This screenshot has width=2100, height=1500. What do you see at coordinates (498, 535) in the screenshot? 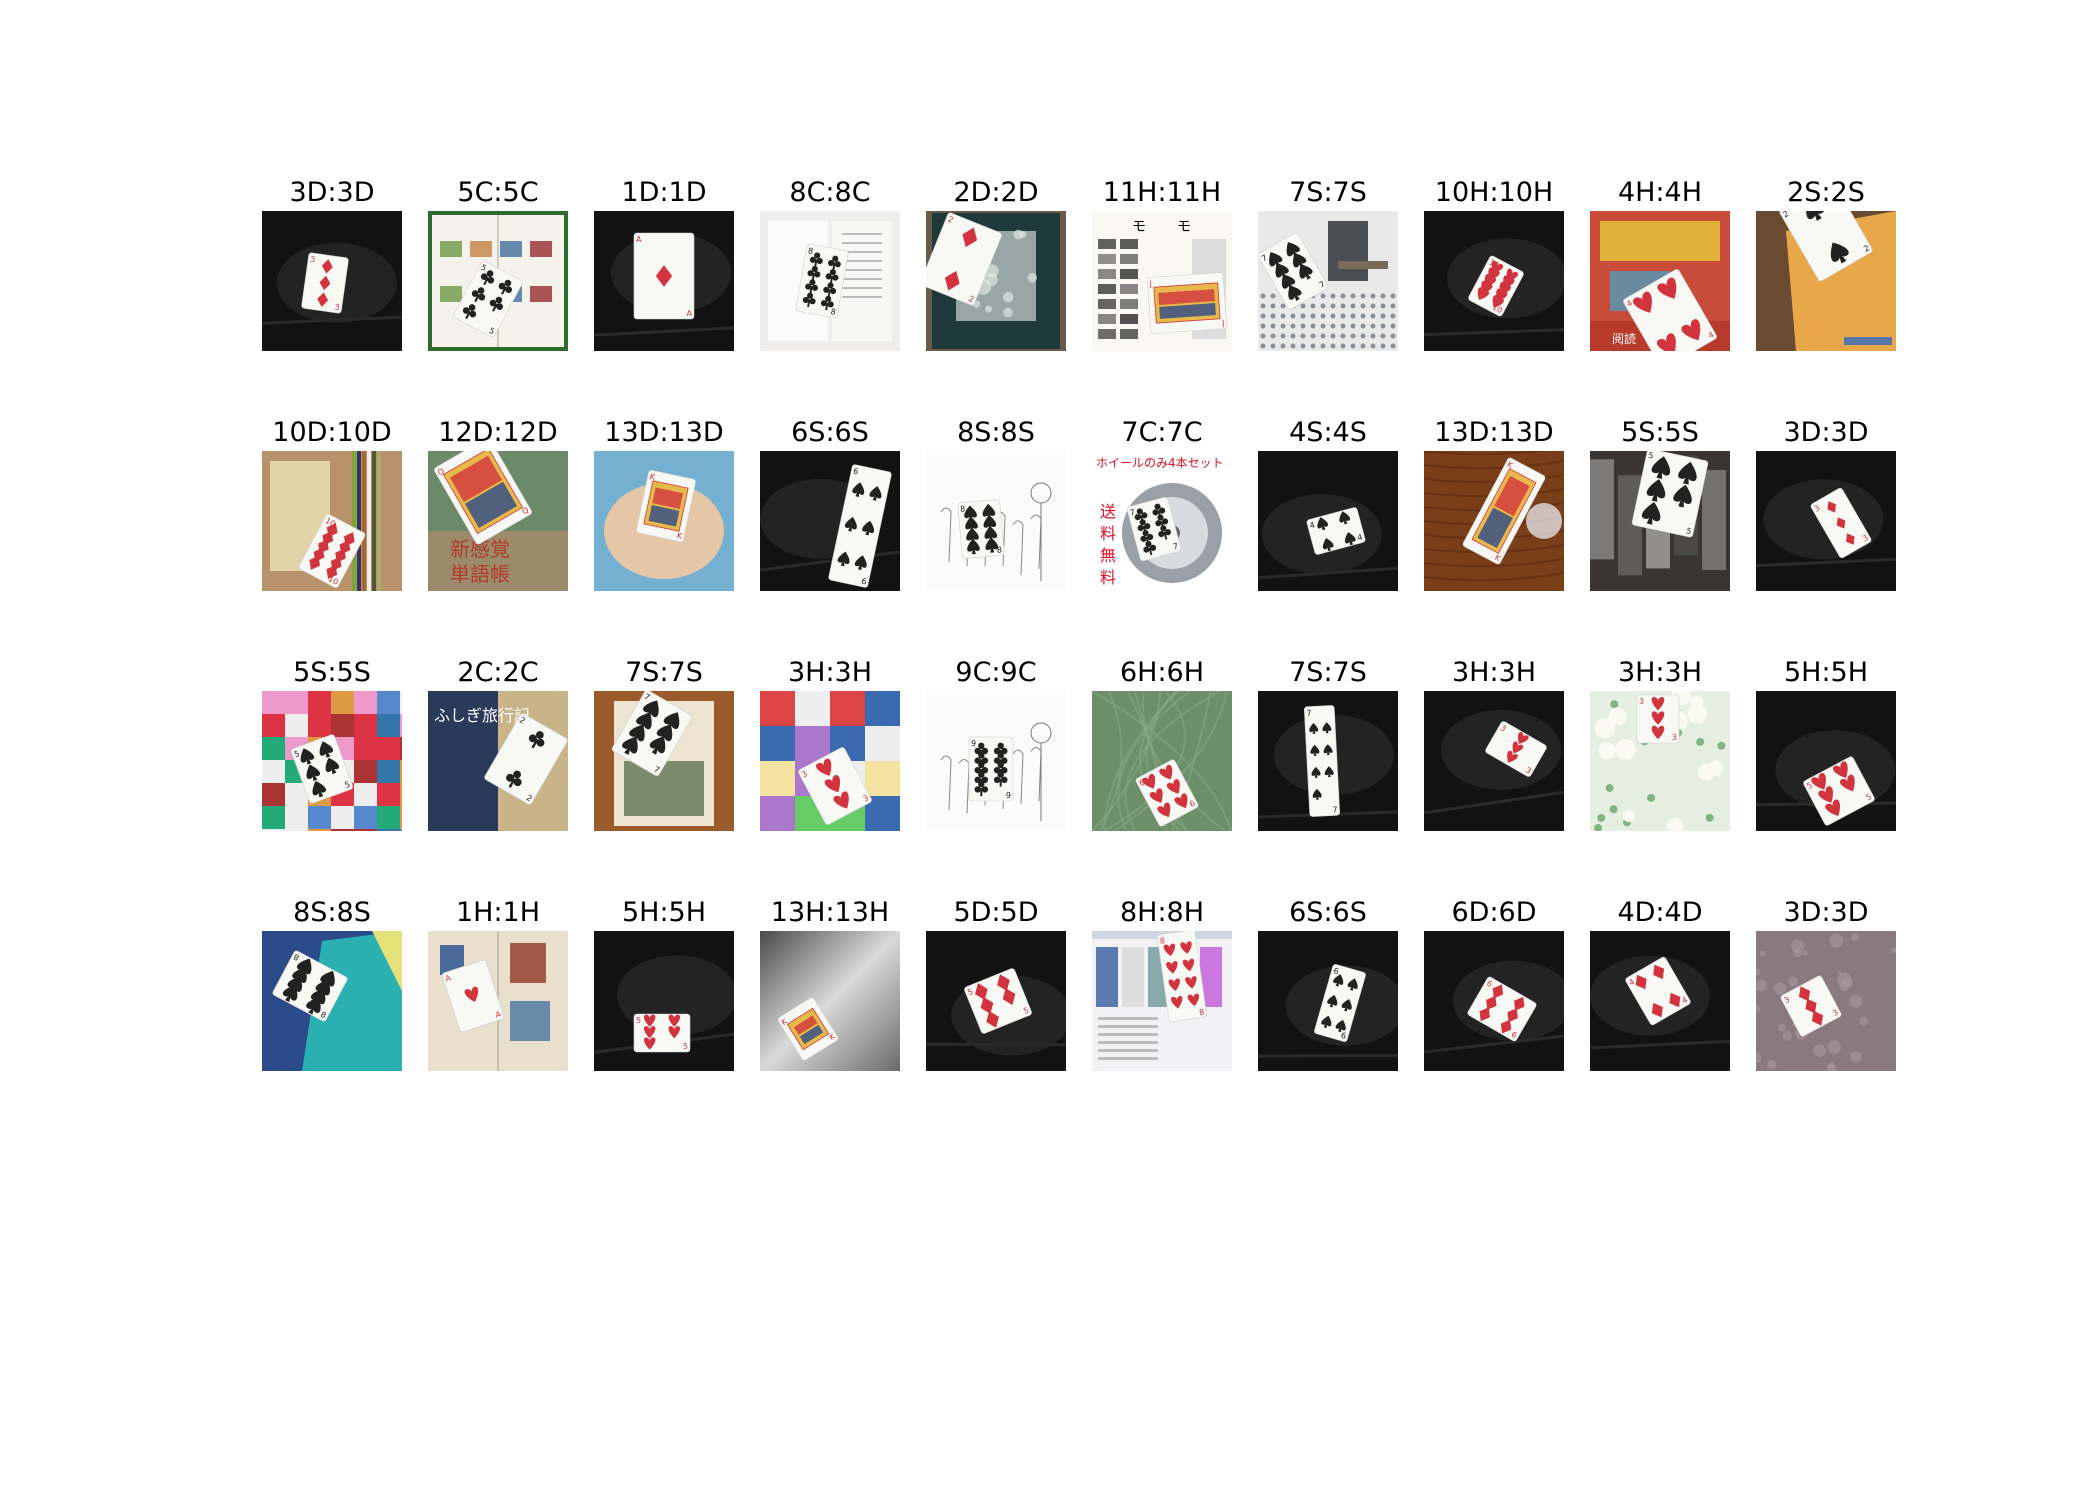
I see `grid-cell: 12D:12D 新感覚 単語帳 Q Q` at bounding box center [498, 535].